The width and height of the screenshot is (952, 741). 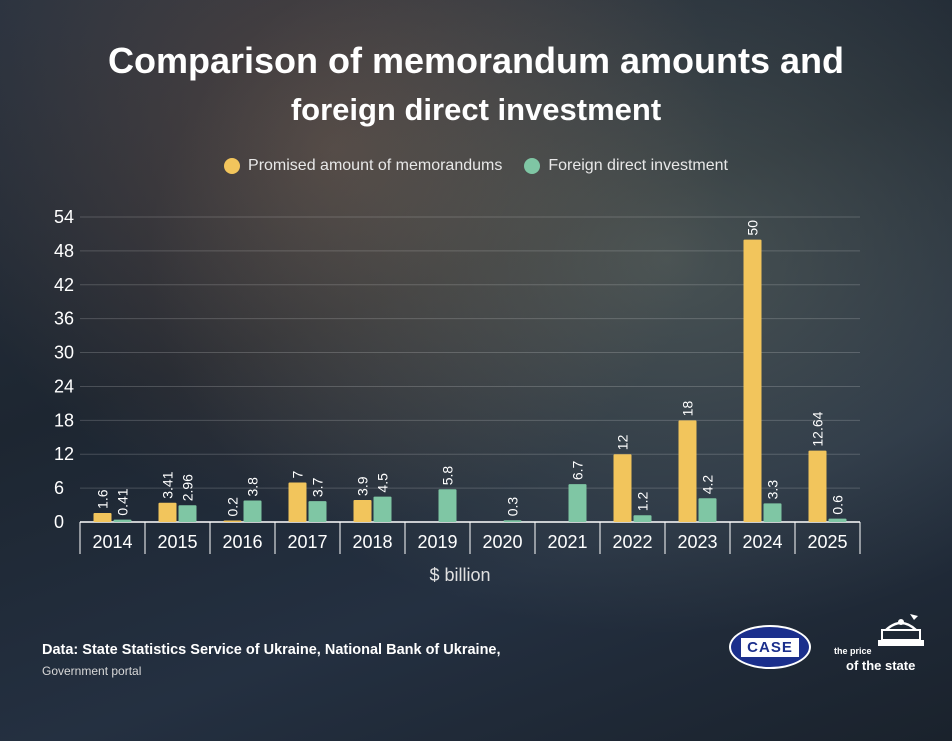 I want to click on case-logo-text: CASE, so click(x=770, y=647).